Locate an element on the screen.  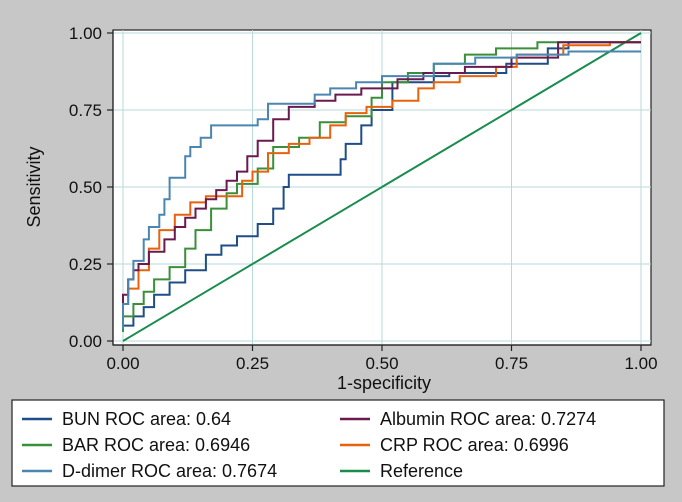
y-ticks: 0.00 0.25 0.50 0.75 1.00 is located at coordinates (91, 187).